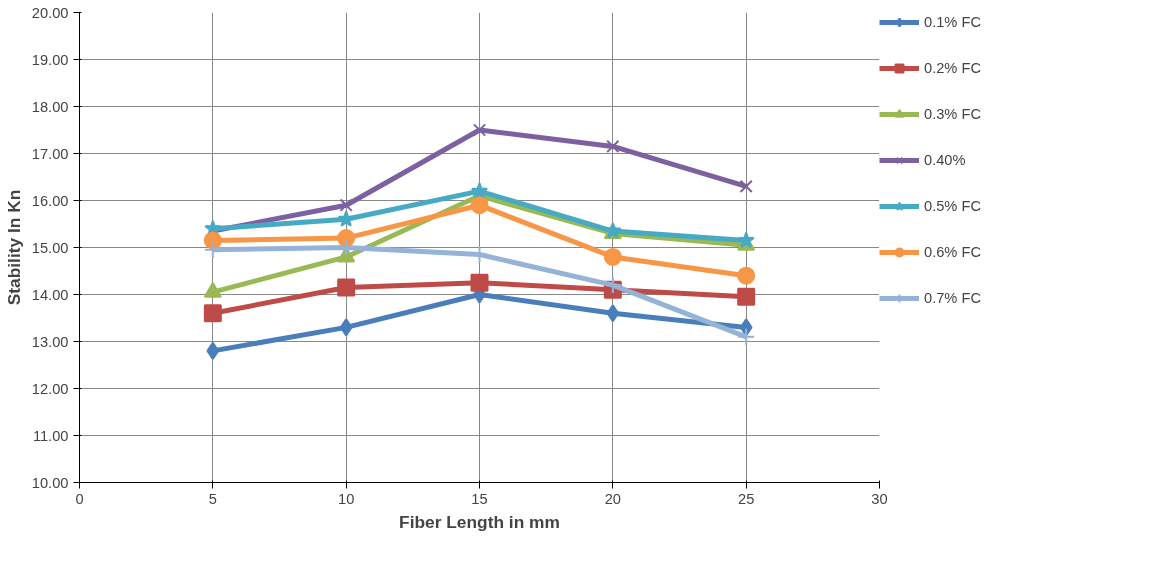  What do you see at coordinates (879, 498) in the screenshot?
I see `x-tick-label: 30` at bounding box center [879, 498].